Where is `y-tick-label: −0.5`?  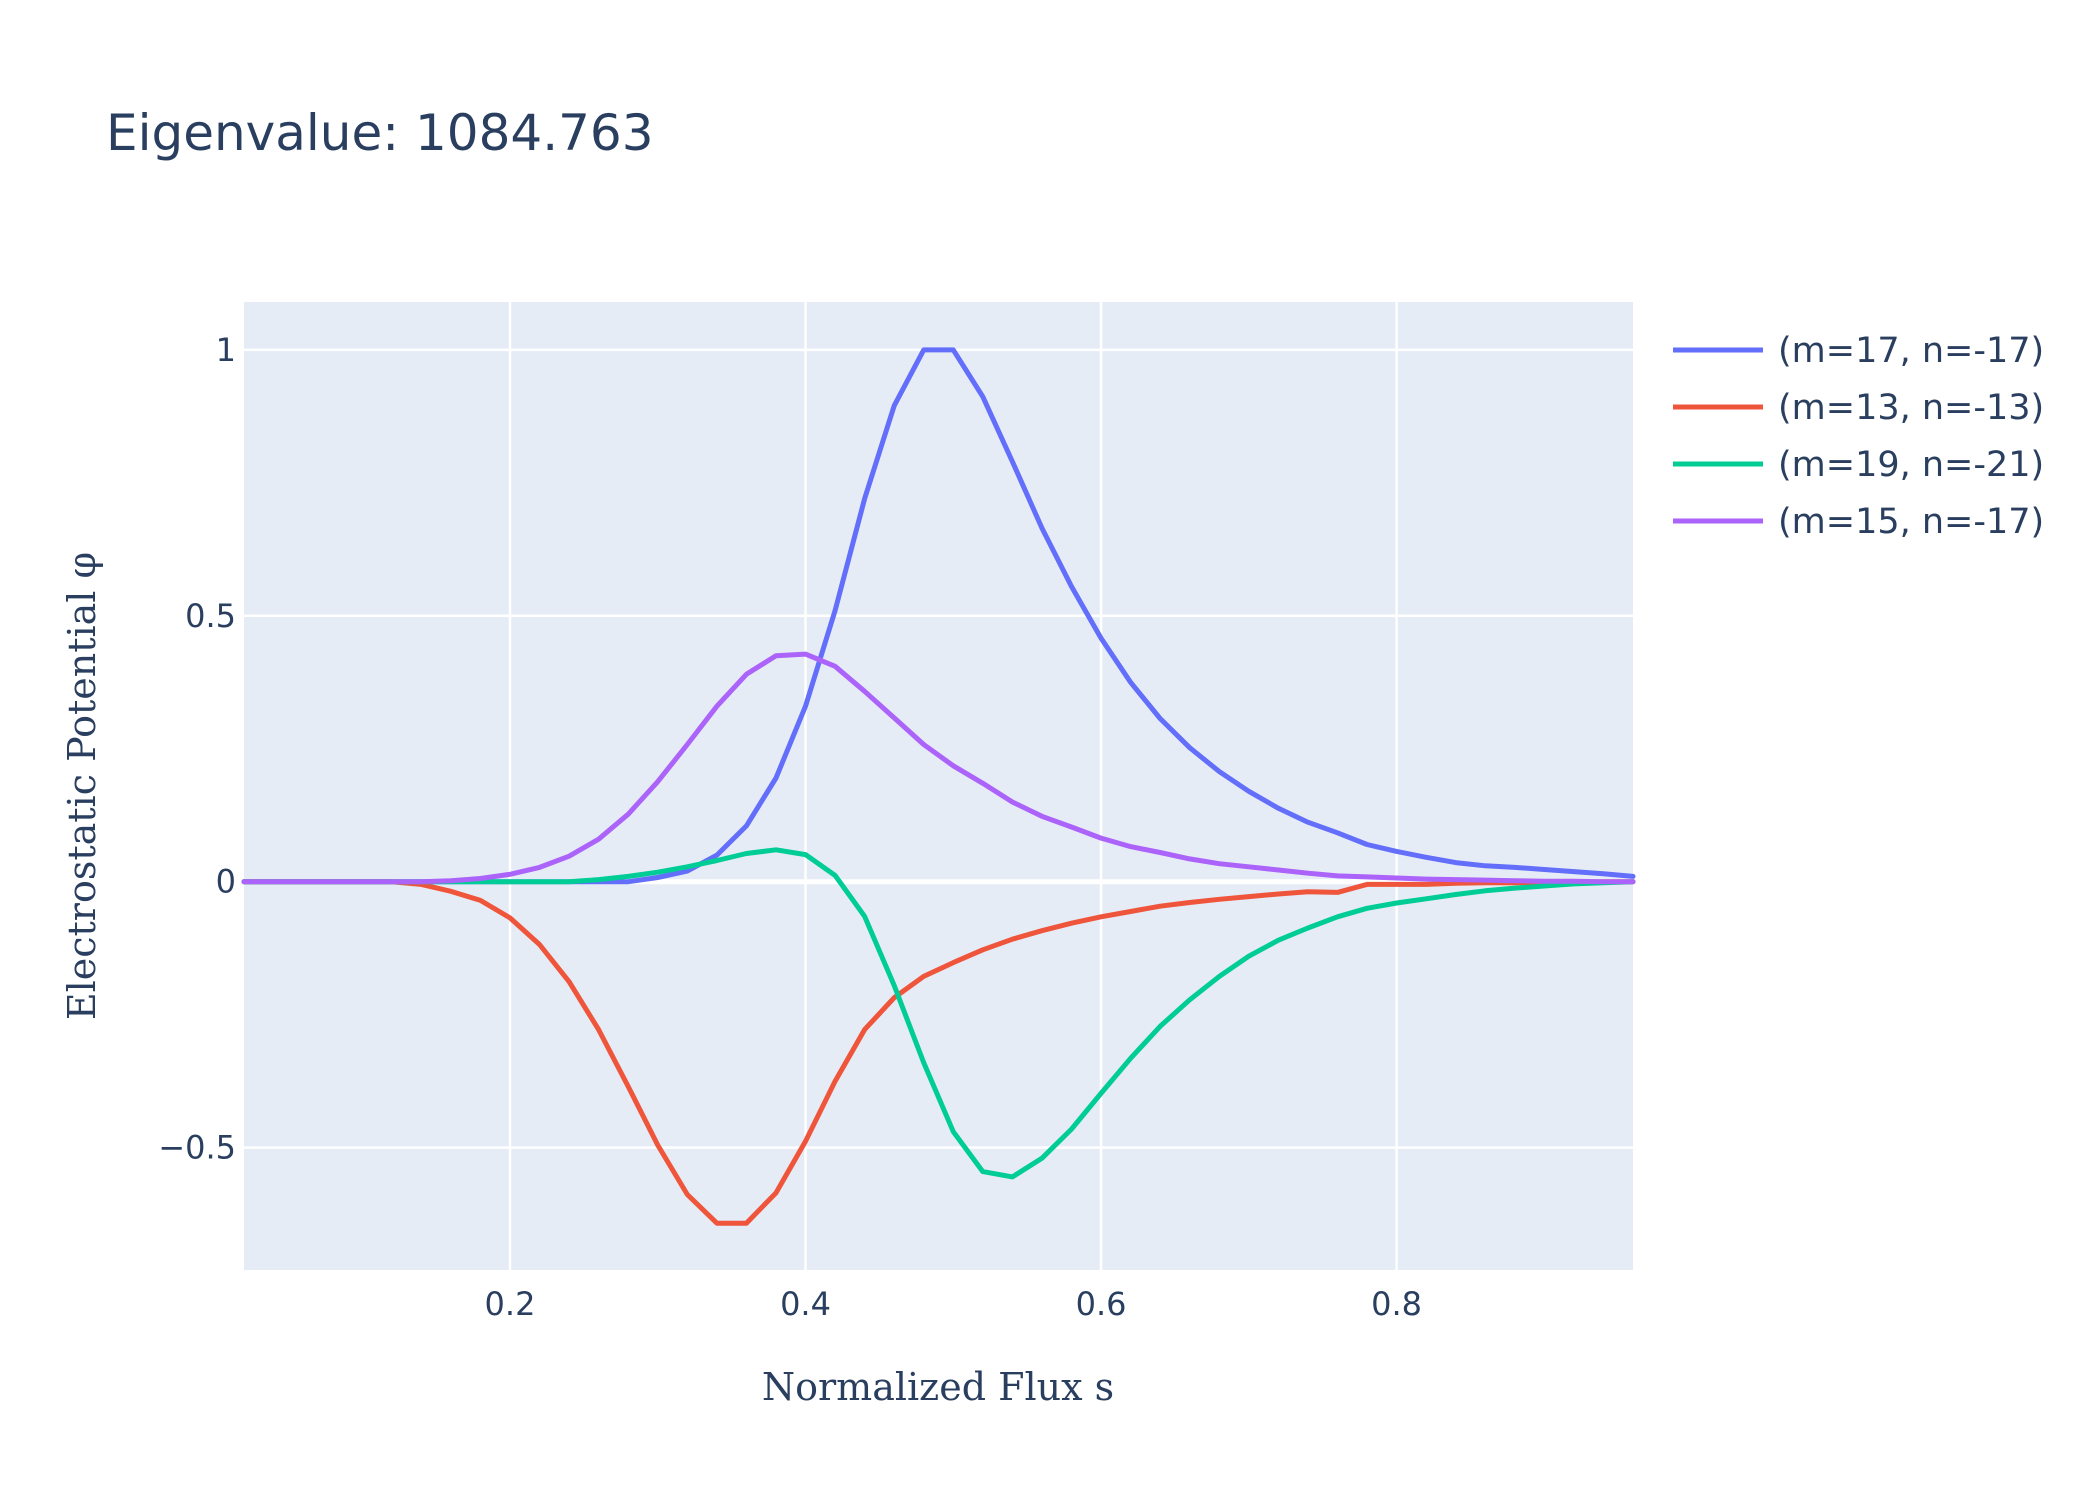
y-tick-label: −0.5 is located at coordinates (197, 1148).